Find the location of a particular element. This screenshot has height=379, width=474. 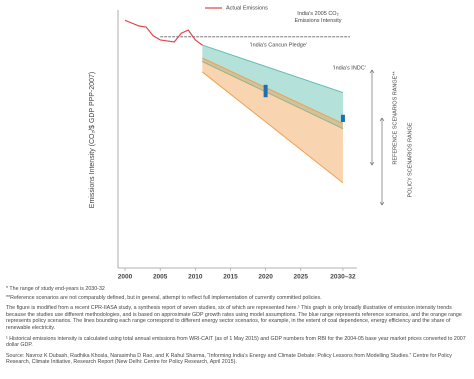

x-tick-label: 2020 is located at coordinates (265, 277).